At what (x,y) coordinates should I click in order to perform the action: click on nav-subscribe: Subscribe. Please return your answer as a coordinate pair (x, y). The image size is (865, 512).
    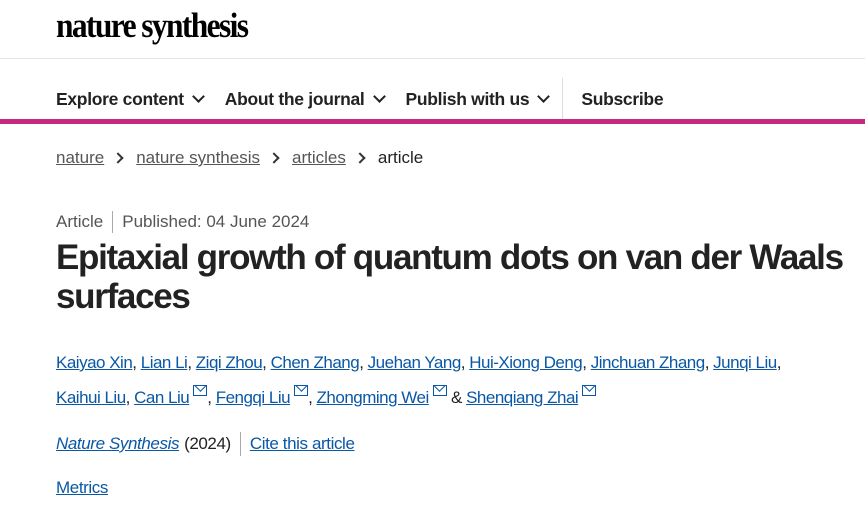
    Looking at the image, I should click on (622, 98).